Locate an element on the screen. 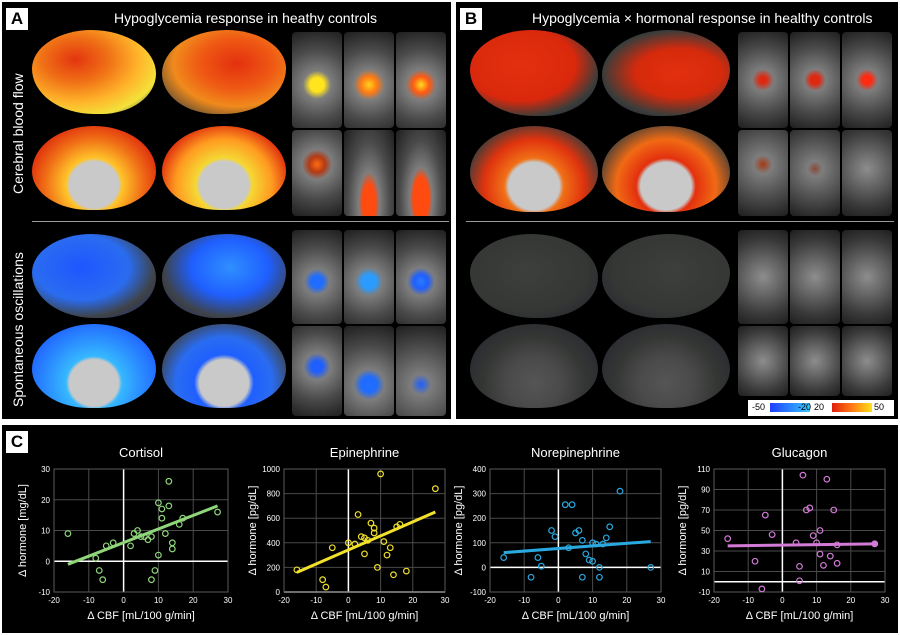 The width and height of the screenshot is (900, 635). glucagon-ytick-2: 30 is located at coordinates (705, 551).